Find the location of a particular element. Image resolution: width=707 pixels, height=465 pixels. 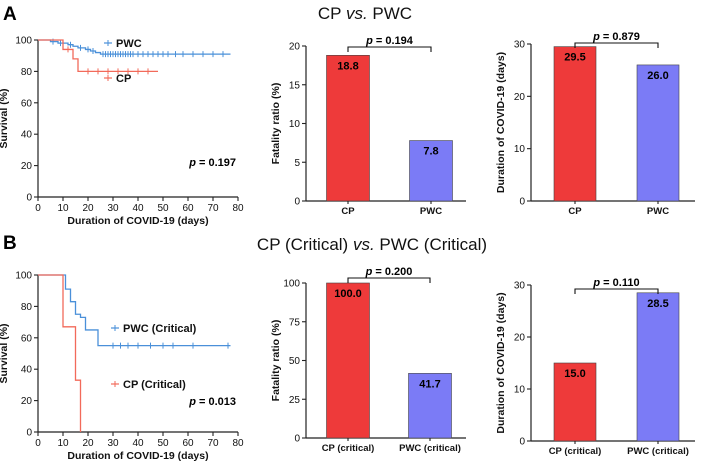

B-duration-p-value-num: 0.110 is located at coordinates (626, 283).